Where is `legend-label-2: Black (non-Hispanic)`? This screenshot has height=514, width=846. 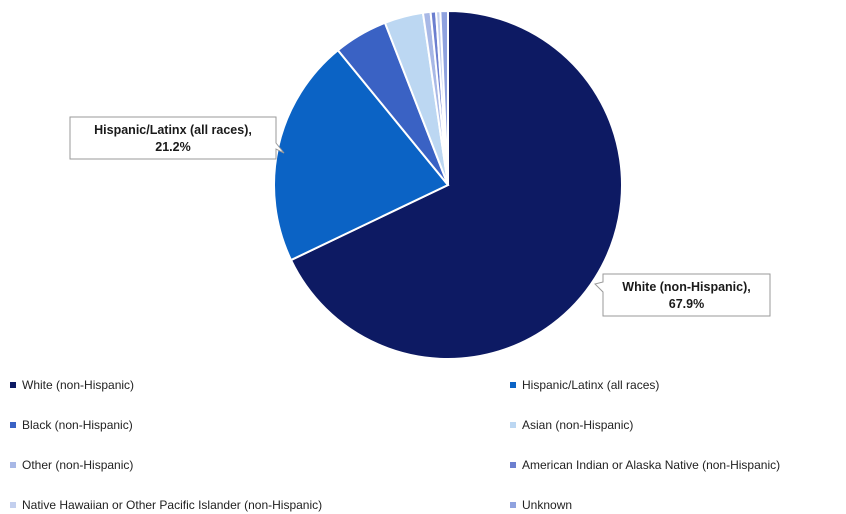 legend-label-2: Black (non-Hispanic) is located at coordinates (77, 425).